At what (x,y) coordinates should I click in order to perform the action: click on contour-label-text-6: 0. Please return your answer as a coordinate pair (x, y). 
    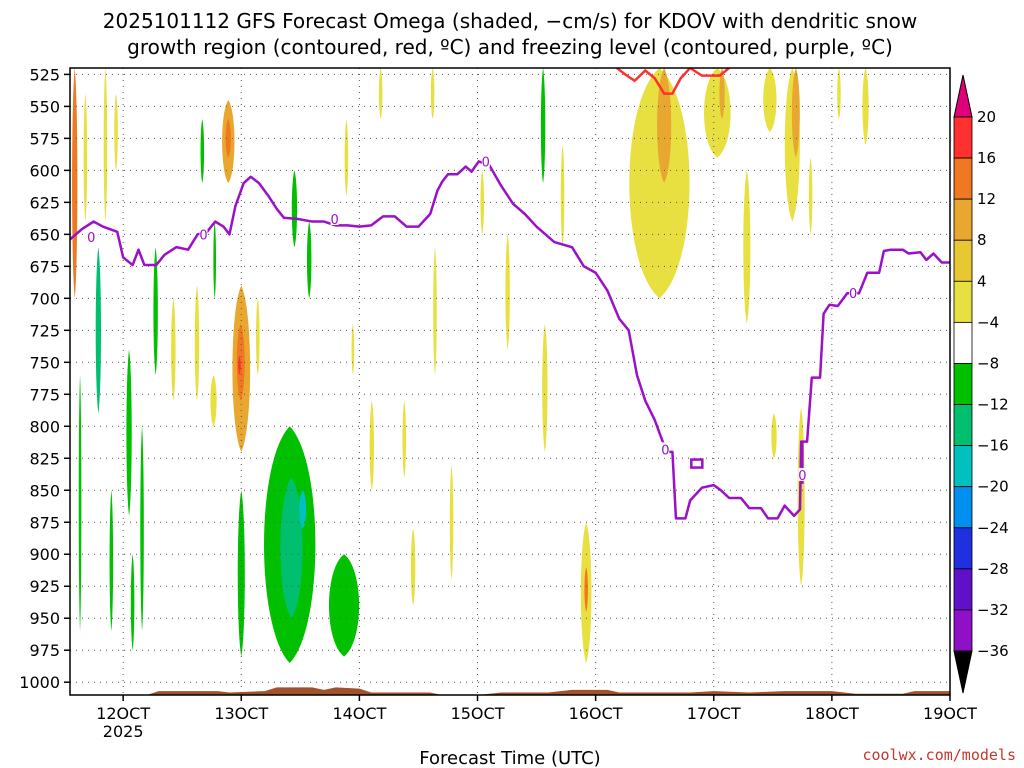
    Looking at the image, I should click on (853, 294).